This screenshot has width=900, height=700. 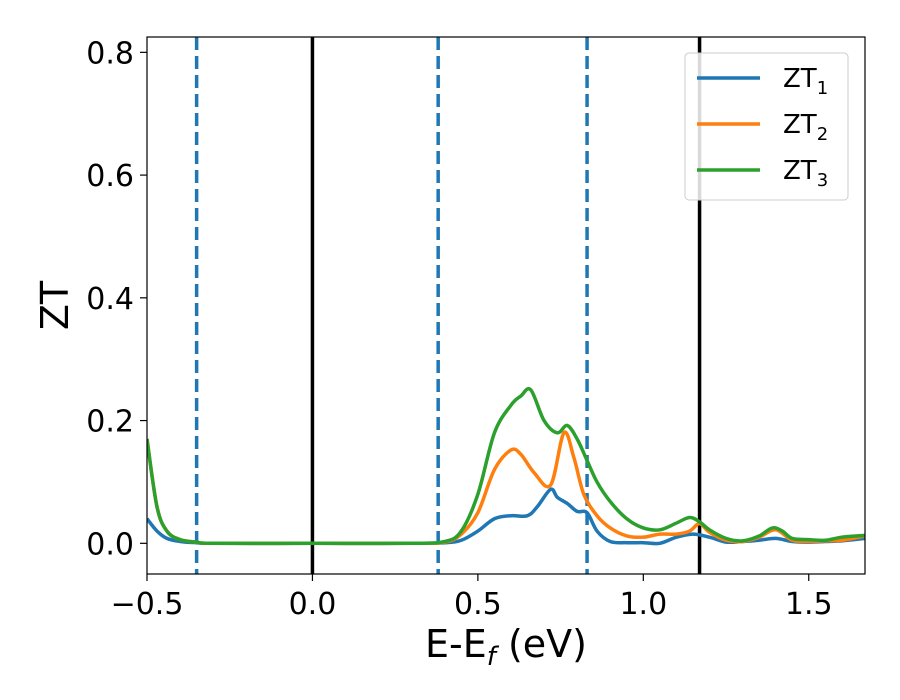 I want to click on y-tick-label: 0.0, so click(x=110, y=544).